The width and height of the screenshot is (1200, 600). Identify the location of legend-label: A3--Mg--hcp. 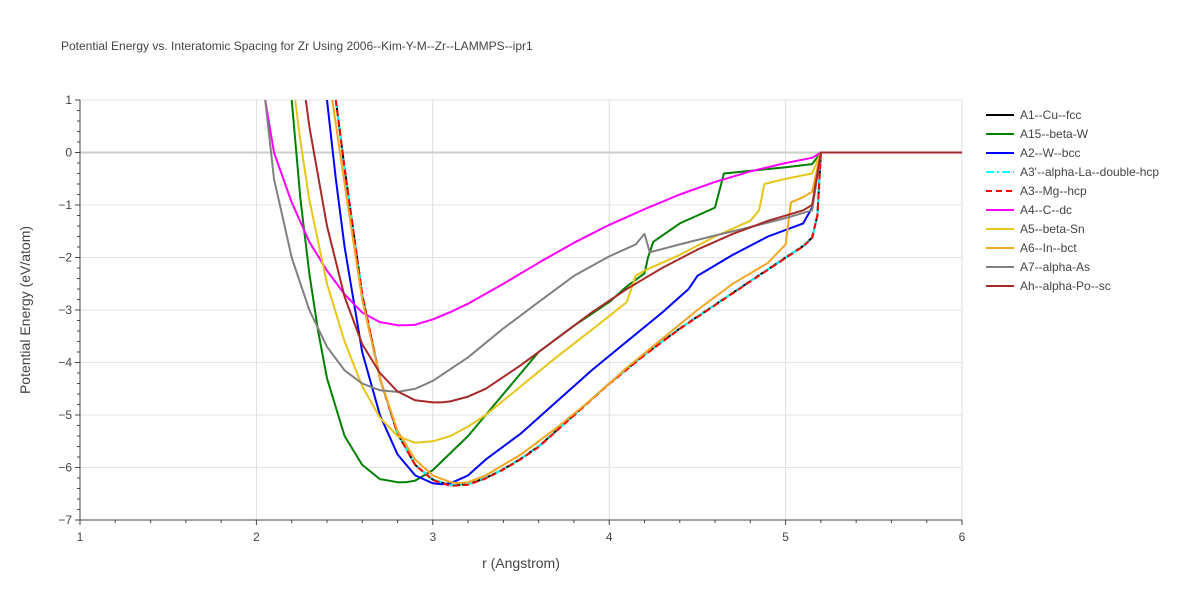
(1053, 191).